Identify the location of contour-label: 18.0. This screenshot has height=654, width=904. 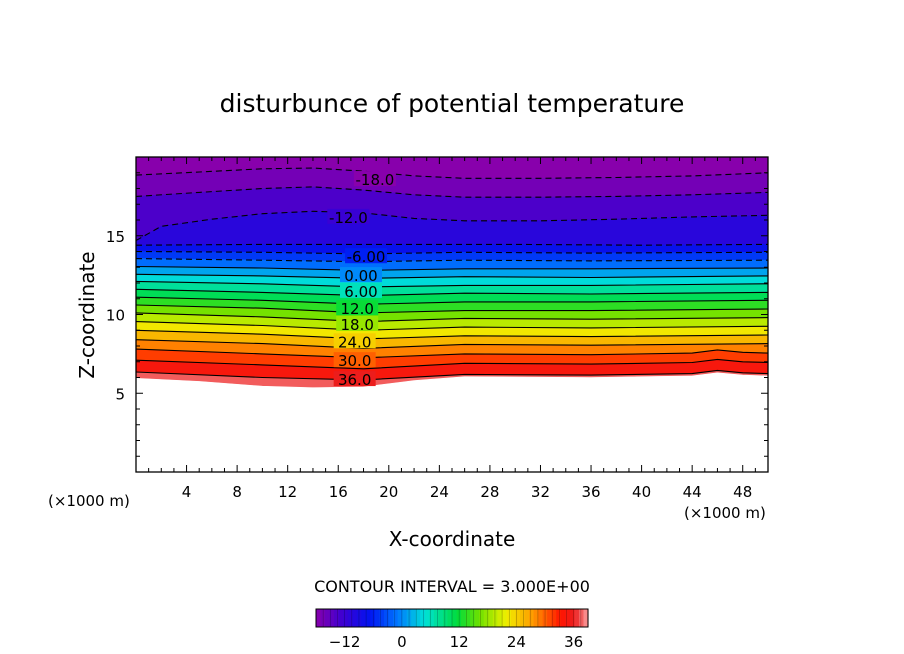
(356, 325).